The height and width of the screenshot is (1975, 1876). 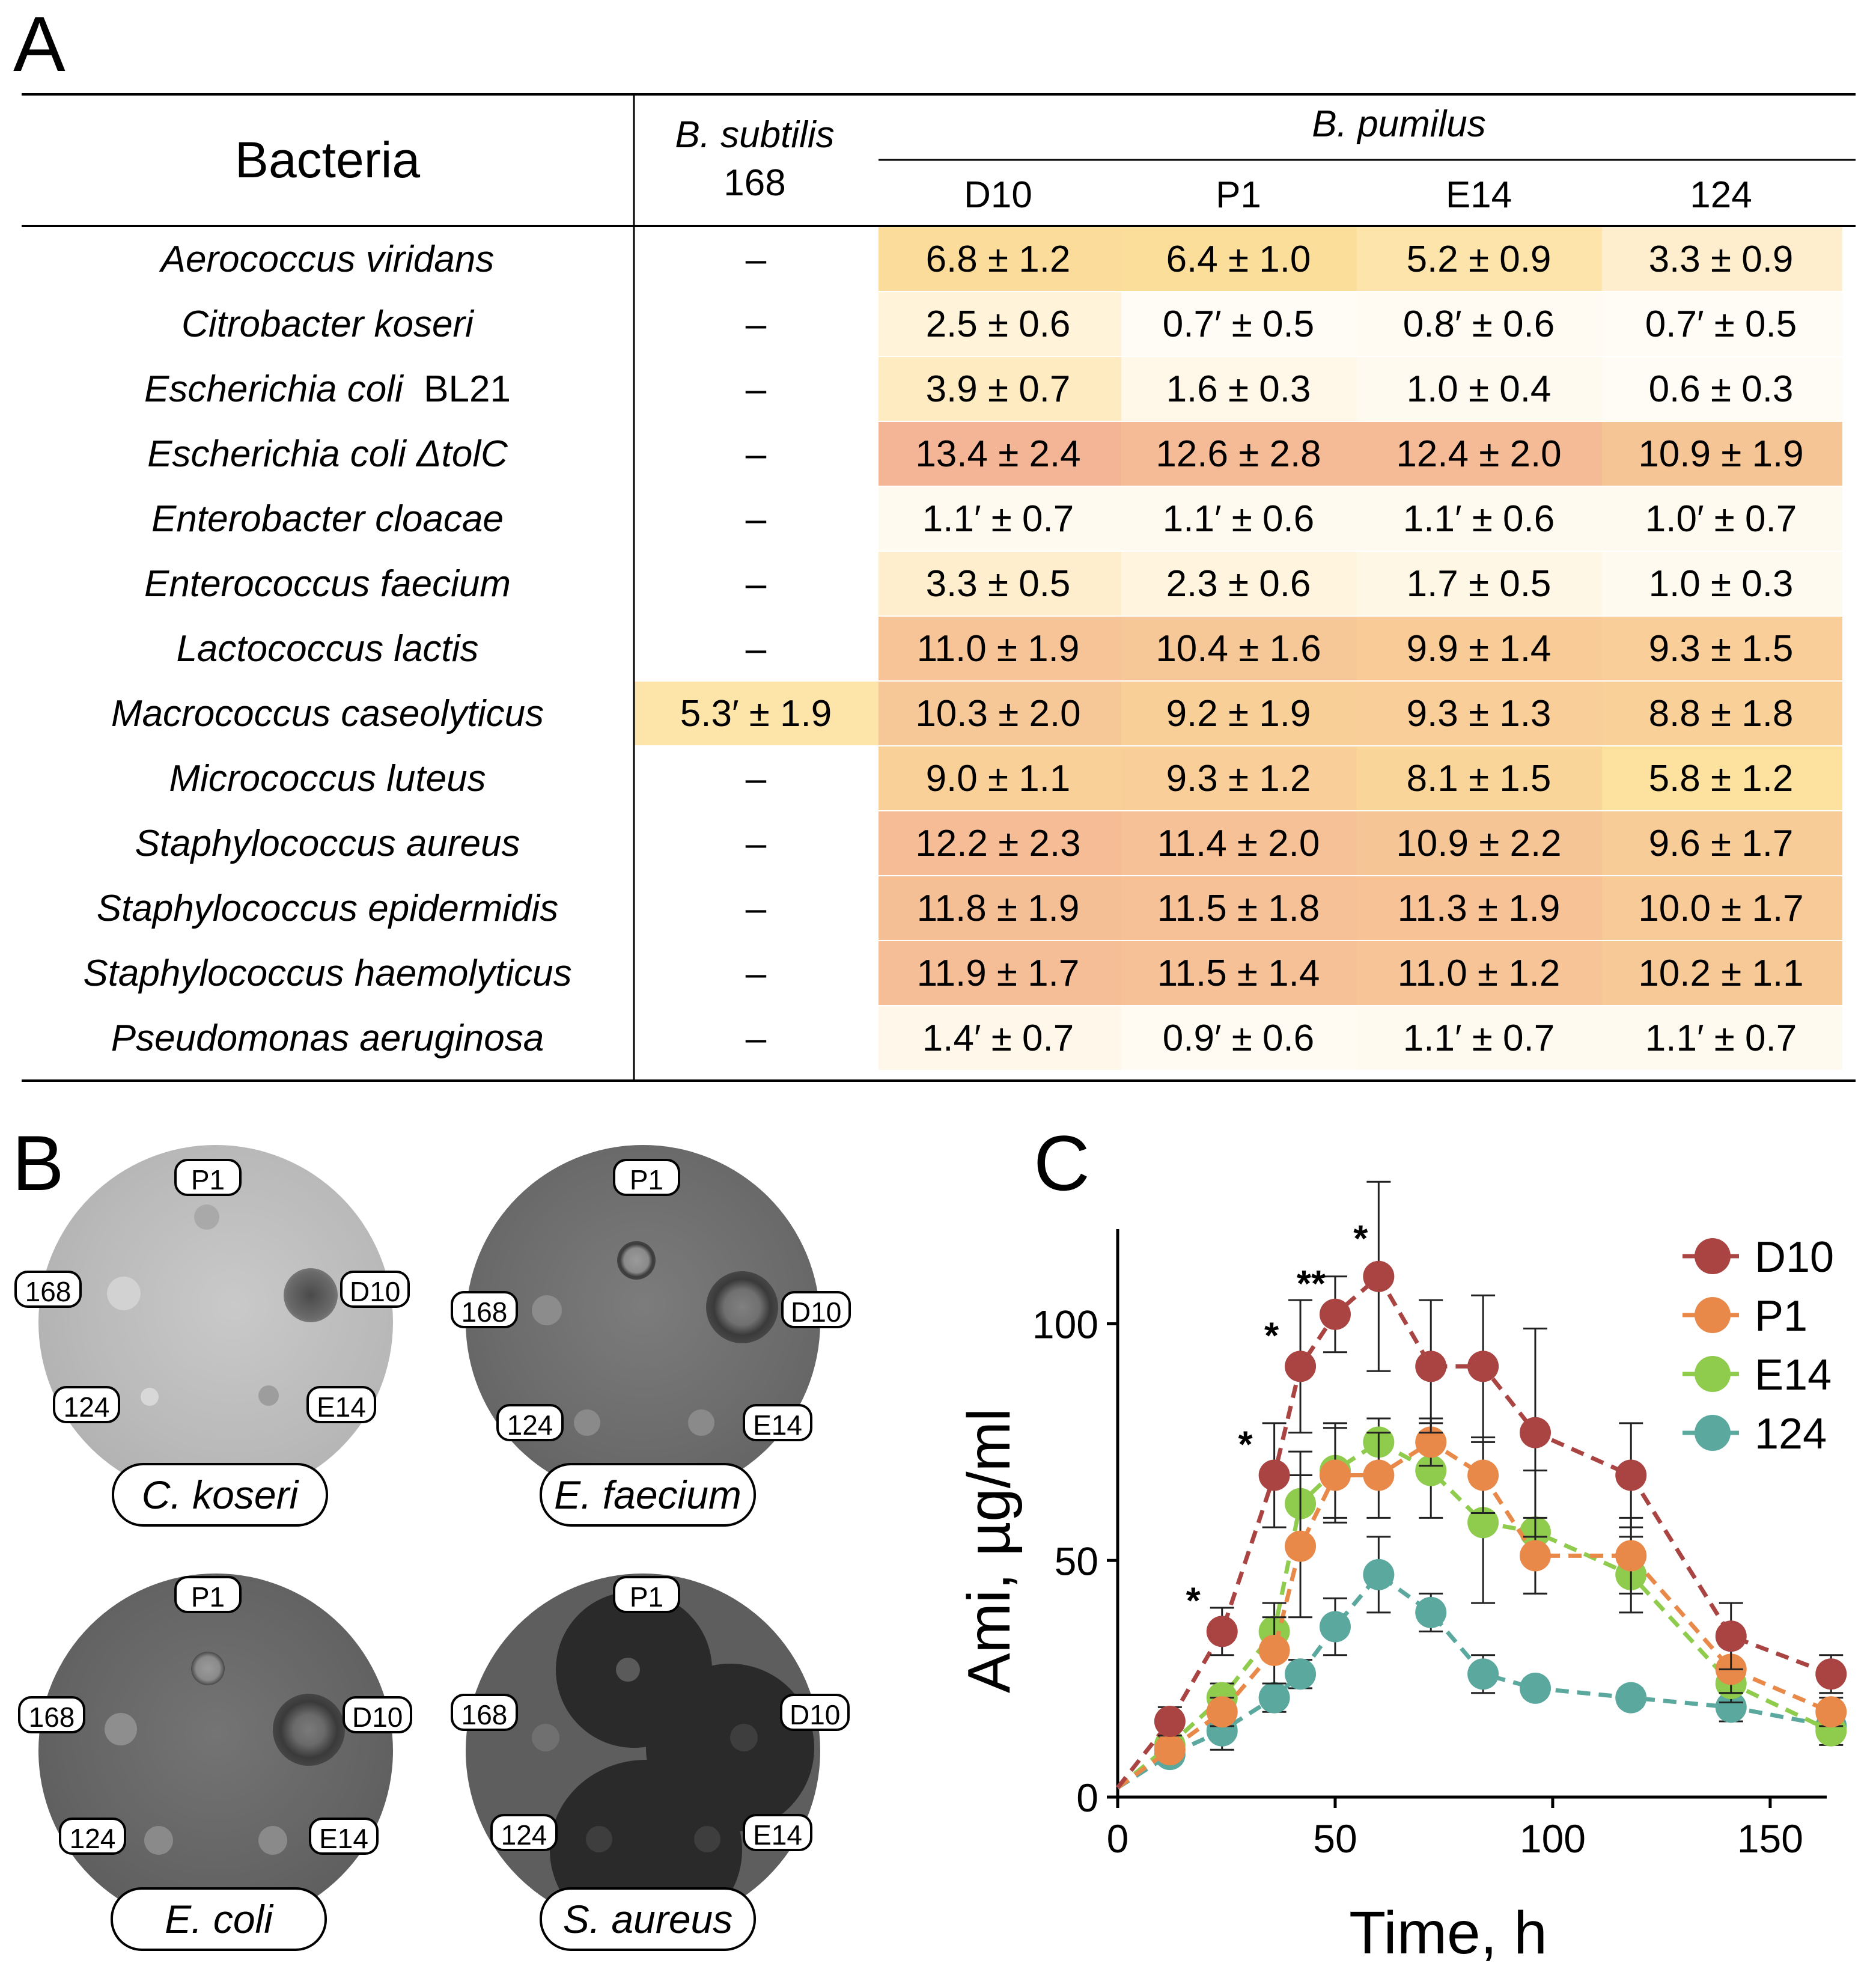 I want to click on plate2-label-168: 168, so click(x=484, y=1309).